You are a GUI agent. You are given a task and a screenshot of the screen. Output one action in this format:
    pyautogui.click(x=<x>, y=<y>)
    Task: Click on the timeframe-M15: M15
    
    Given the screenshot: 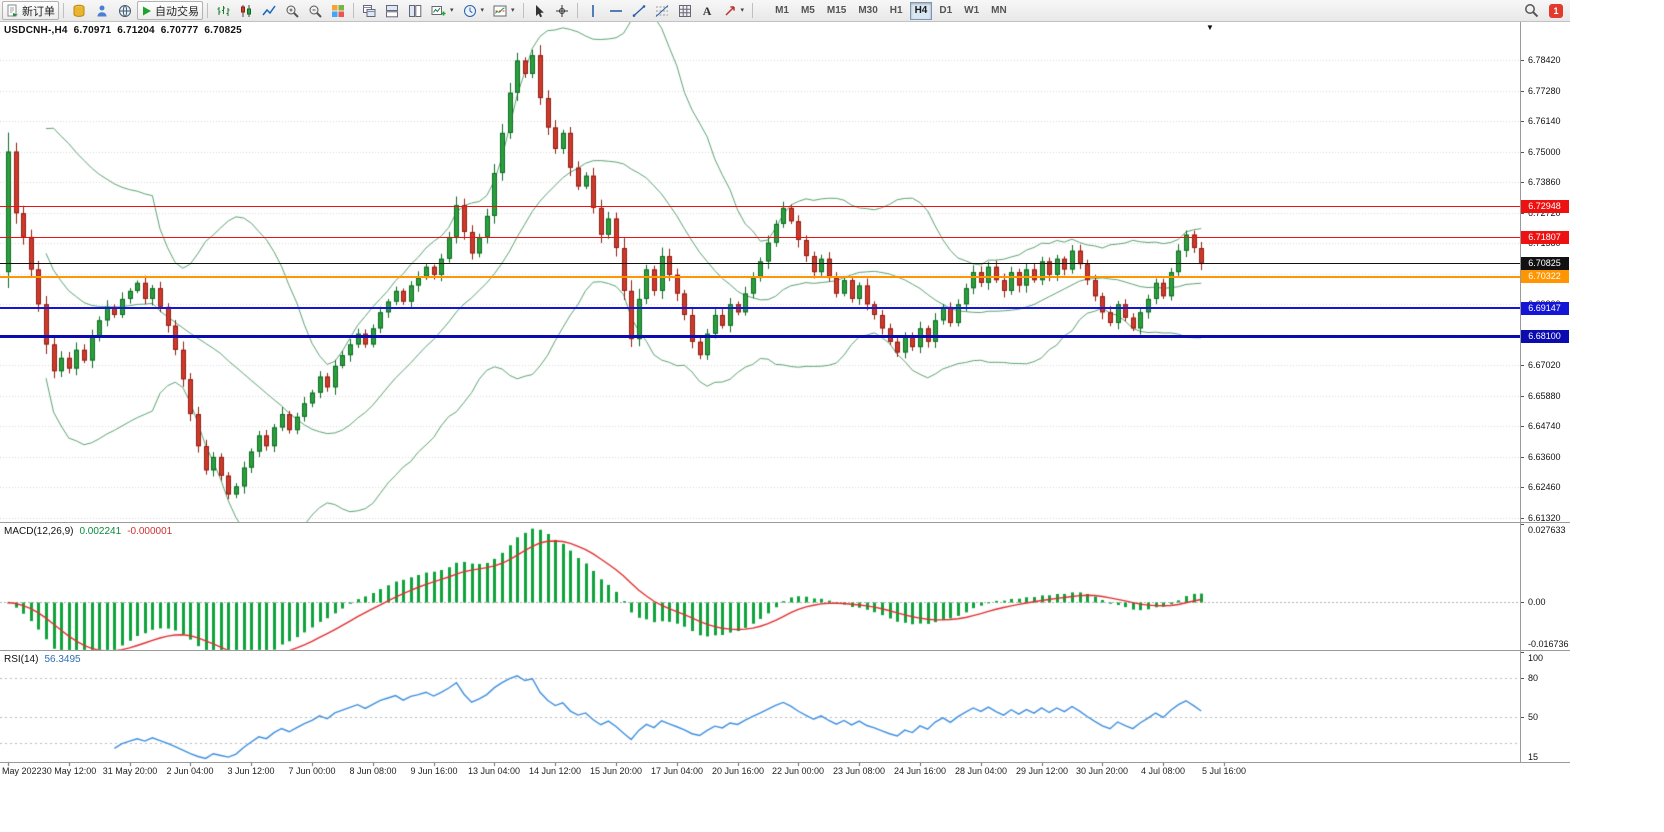 What is the action you would take?
    pyautogui.click(x=836, y=10)
    